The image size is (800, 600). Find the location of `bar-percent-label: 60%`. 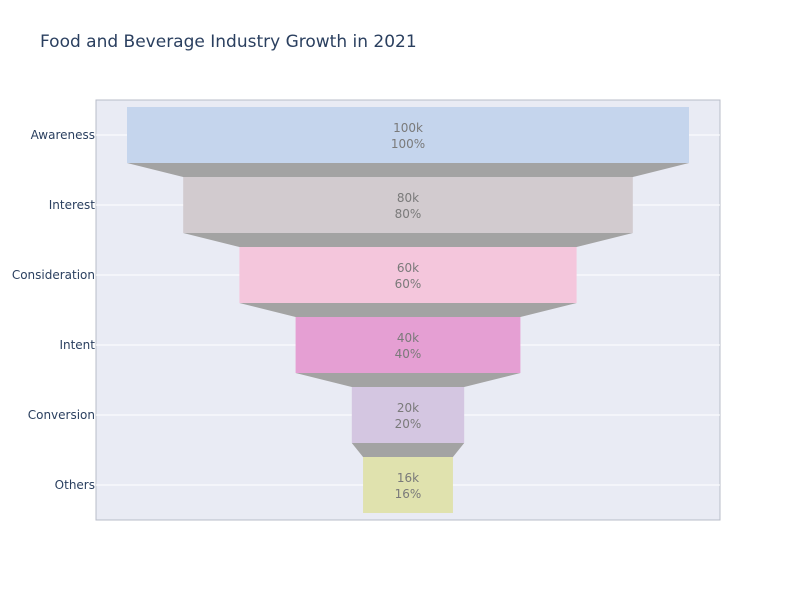

bar-percent-label: 60% is located at coordinates (408, 284).